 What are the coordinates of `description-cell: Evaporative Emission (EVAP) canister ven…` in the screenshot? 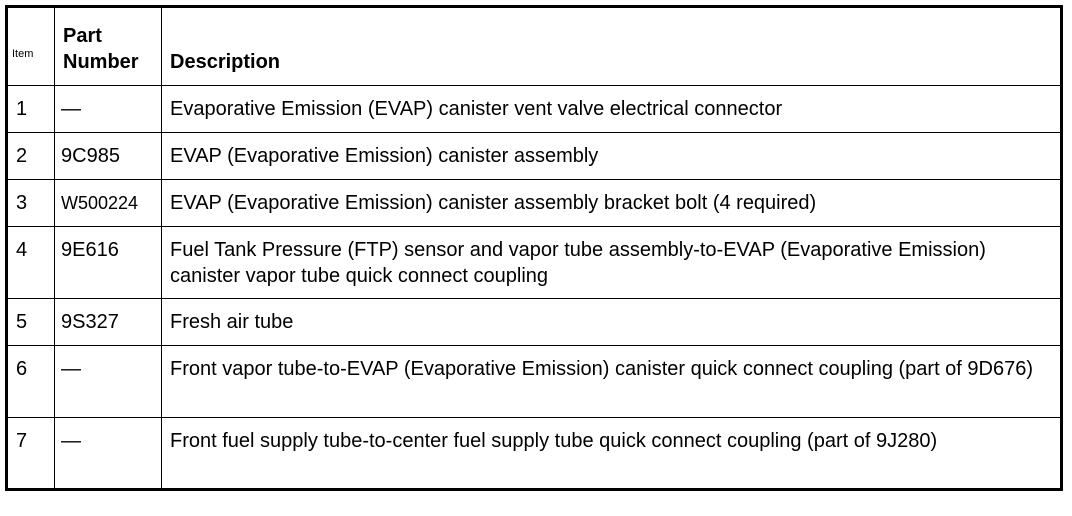 It's located at (611, 109).